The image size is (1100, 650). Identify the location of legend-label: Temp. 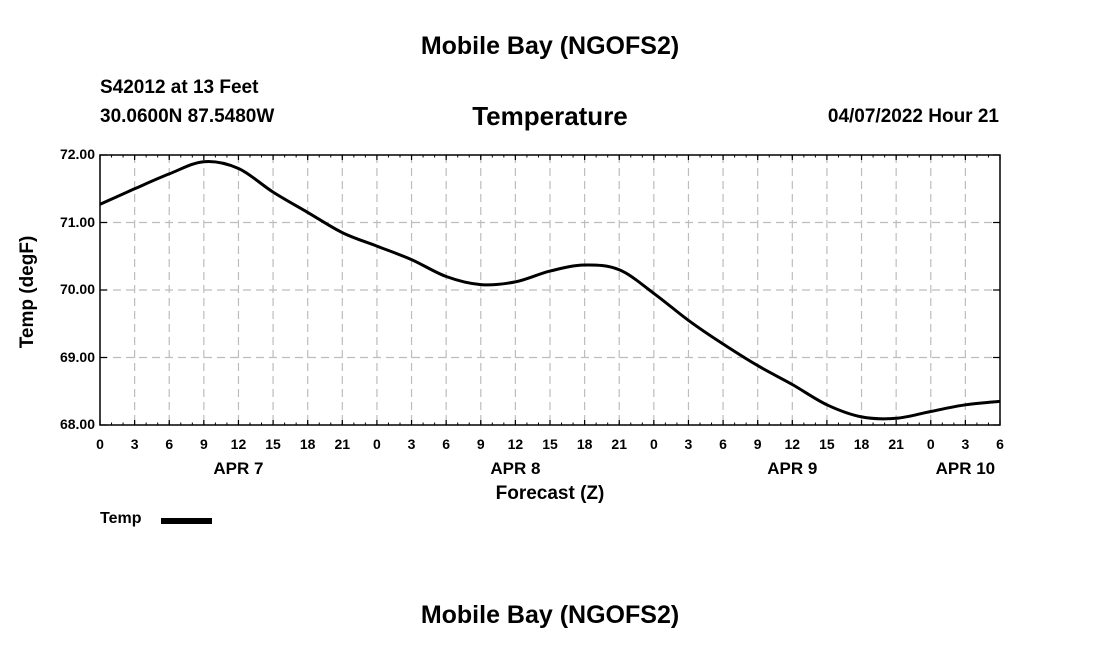
(121, 518).